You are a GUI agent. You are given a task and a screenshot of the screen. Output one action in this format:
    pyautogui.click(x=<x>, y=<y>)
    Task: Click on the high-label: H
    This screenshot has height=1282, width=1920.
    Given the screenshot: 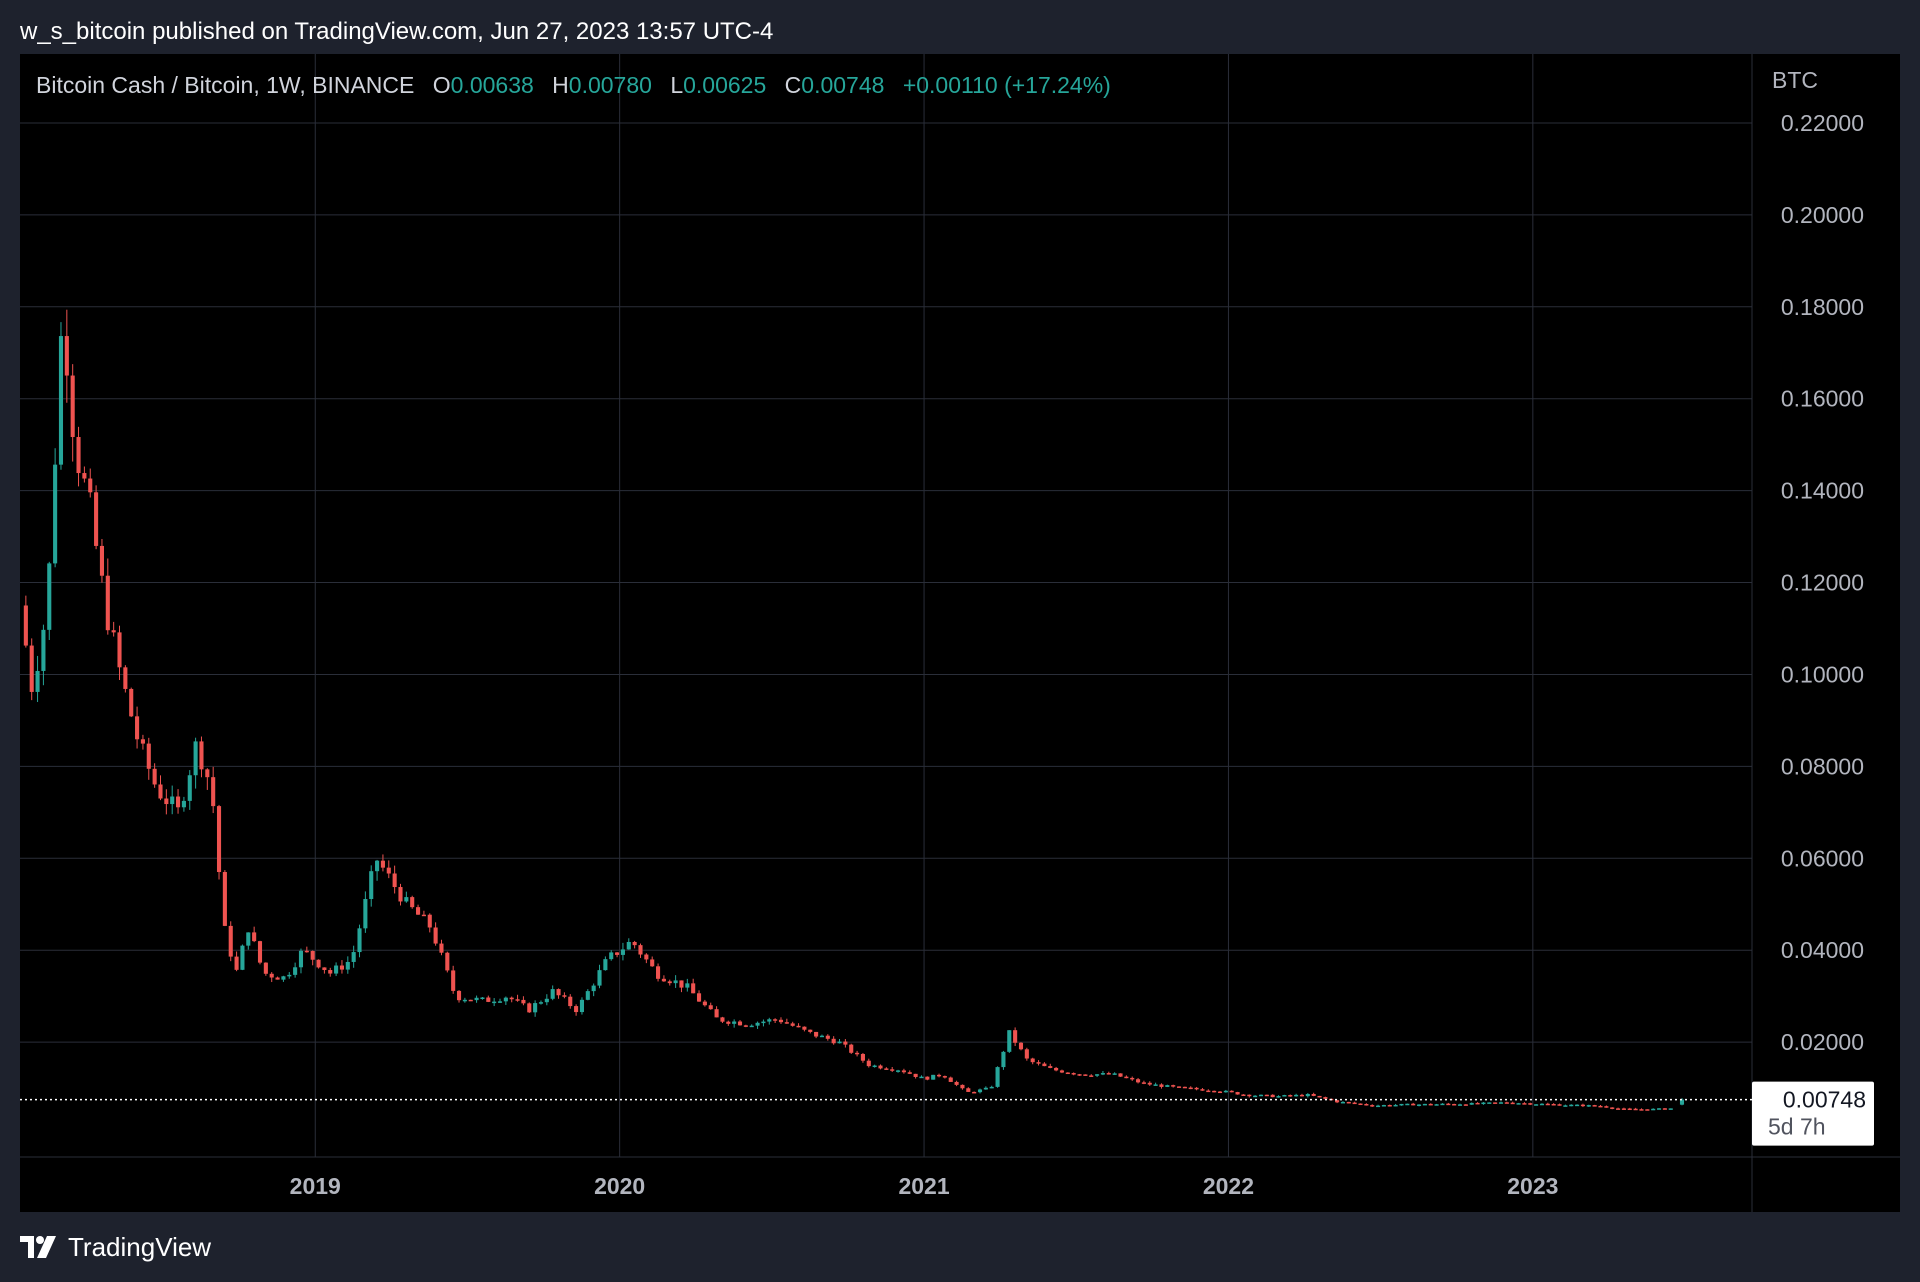 What is the action you would take?
    pyautogui.click(x=560, y=85)
    